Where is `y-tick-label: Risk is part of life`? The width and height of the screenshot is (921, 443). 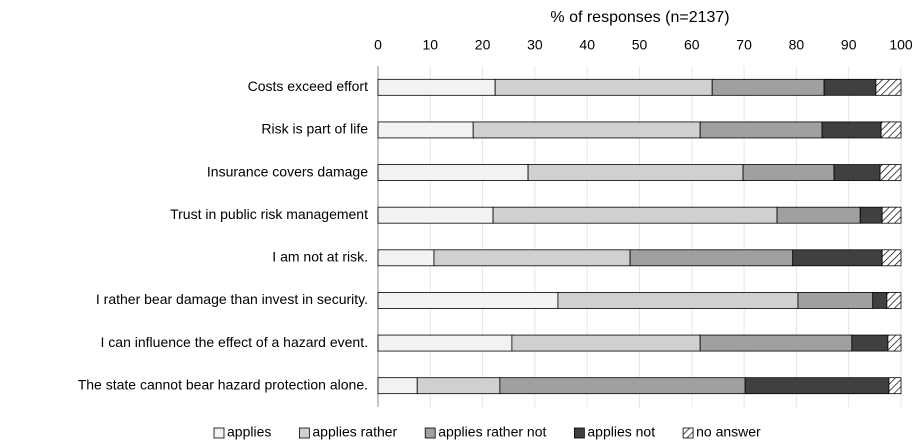
y-tick-label: Risk is part of life is located at coordinates (314, 129).